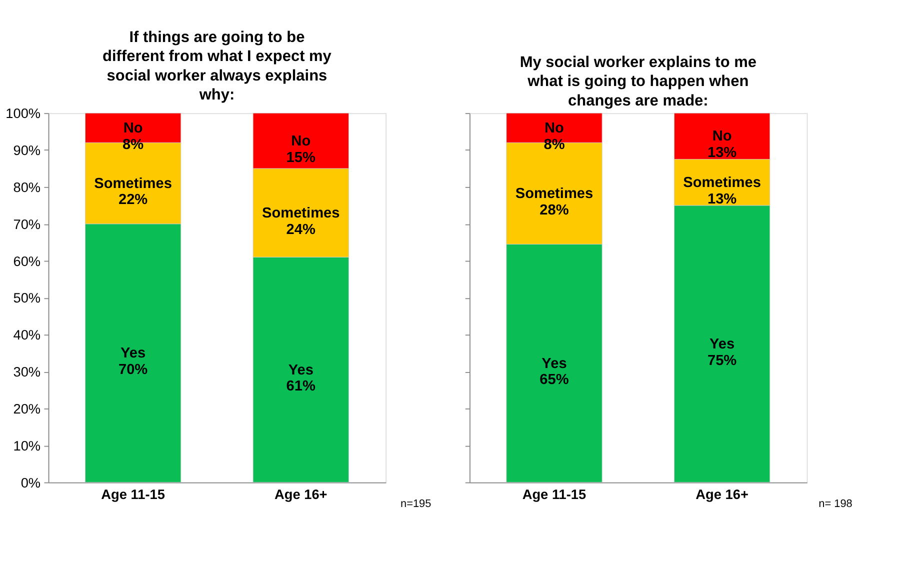  Describe the element at coordinates (133, 370) in the screenshot. I see `data-label: 70%` at that location.